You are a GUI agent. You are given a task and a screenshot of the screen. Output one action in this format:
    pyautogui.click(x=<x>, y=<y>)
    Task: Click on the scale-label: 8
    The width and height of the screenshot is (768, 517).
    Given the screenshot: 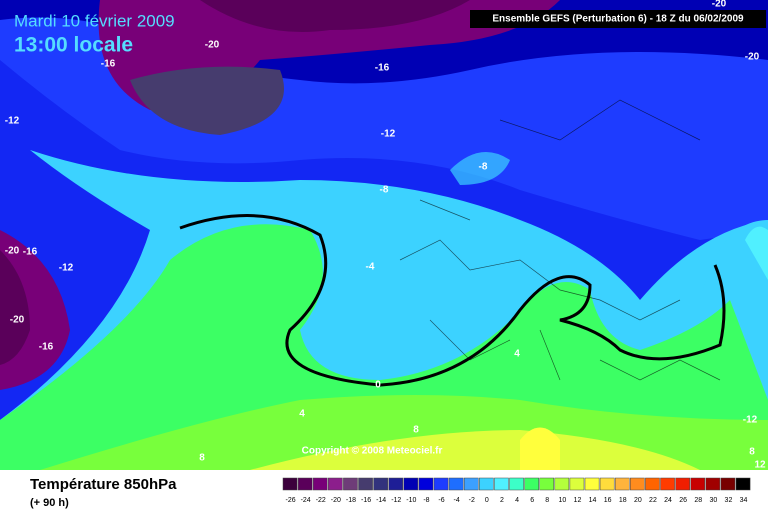 What is the action you would take?
    pyautogui.click(x=547, y=500)
    